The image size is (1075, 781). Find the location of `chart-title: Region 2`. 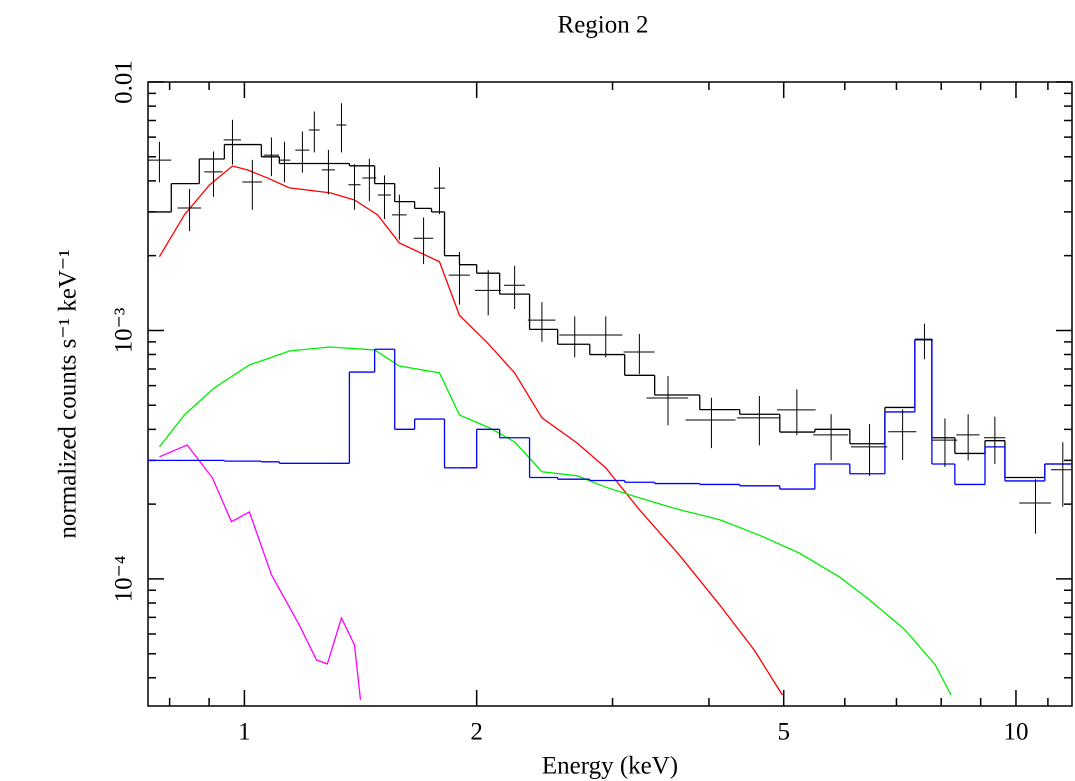

chart-title: Region 2 is located at coordinates (603, 25).